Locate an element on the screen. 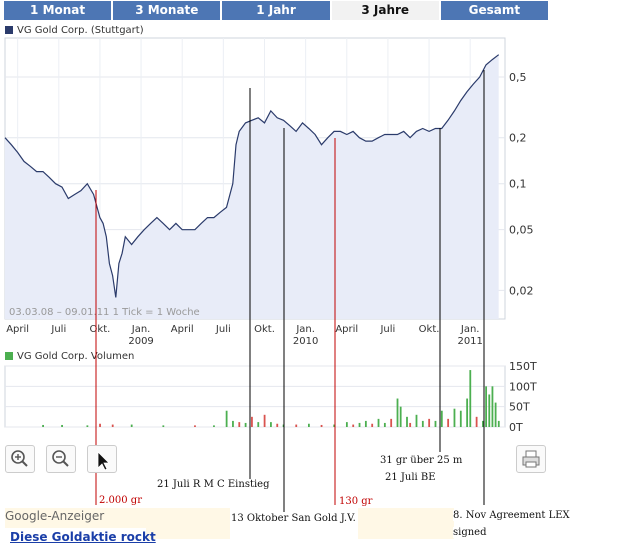 The height and width of the screenshot is (544, 640). zoom-in-button is located at coordinates (20, 459).